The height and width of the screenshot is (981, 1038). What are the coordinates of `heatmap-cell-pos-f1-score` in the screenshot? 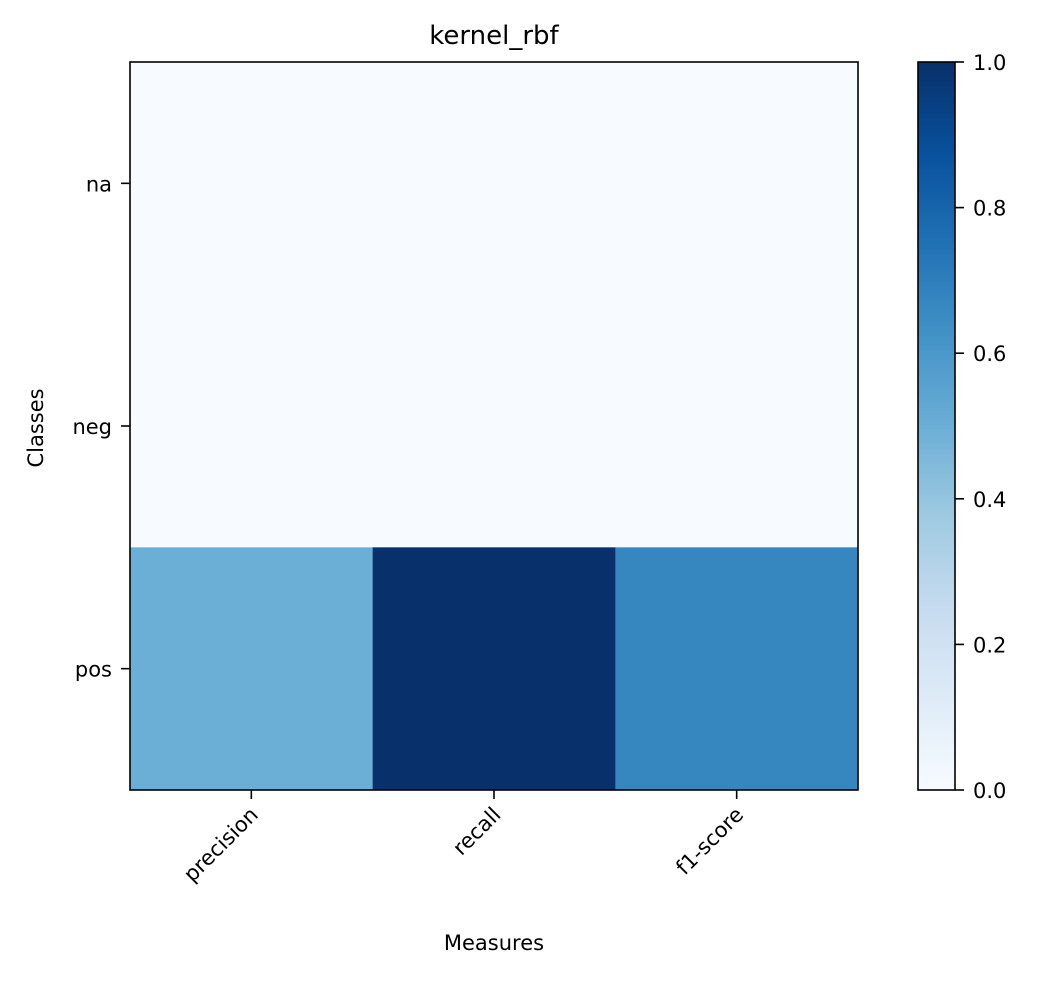 It's located at (737, 669).